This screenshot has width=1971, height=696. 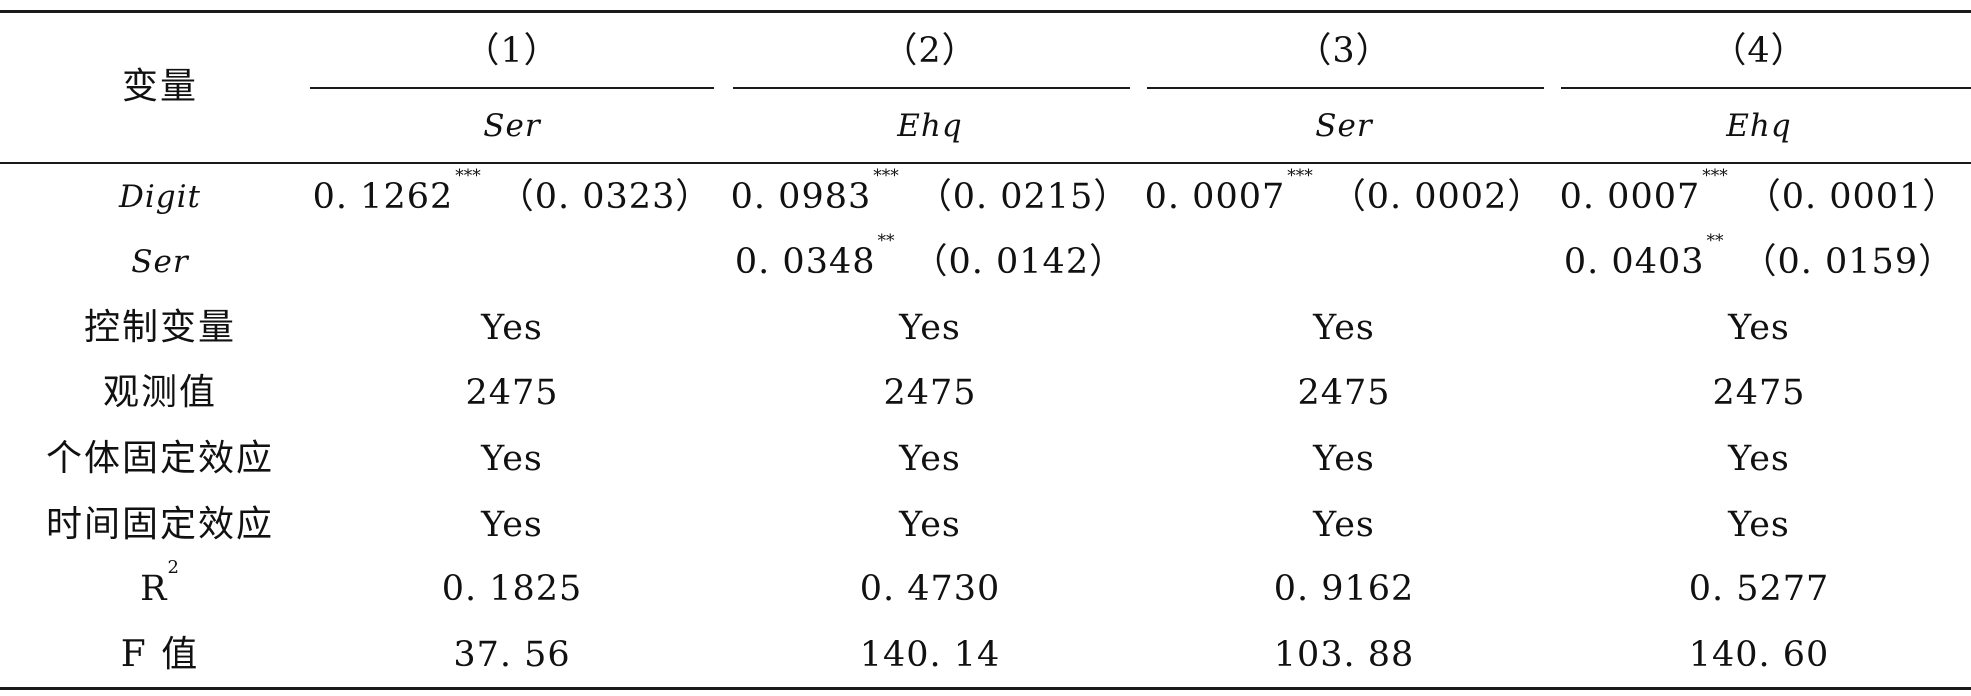 I want to click on f-value-cell-2: 140. 14, so click(x=930, y=655).